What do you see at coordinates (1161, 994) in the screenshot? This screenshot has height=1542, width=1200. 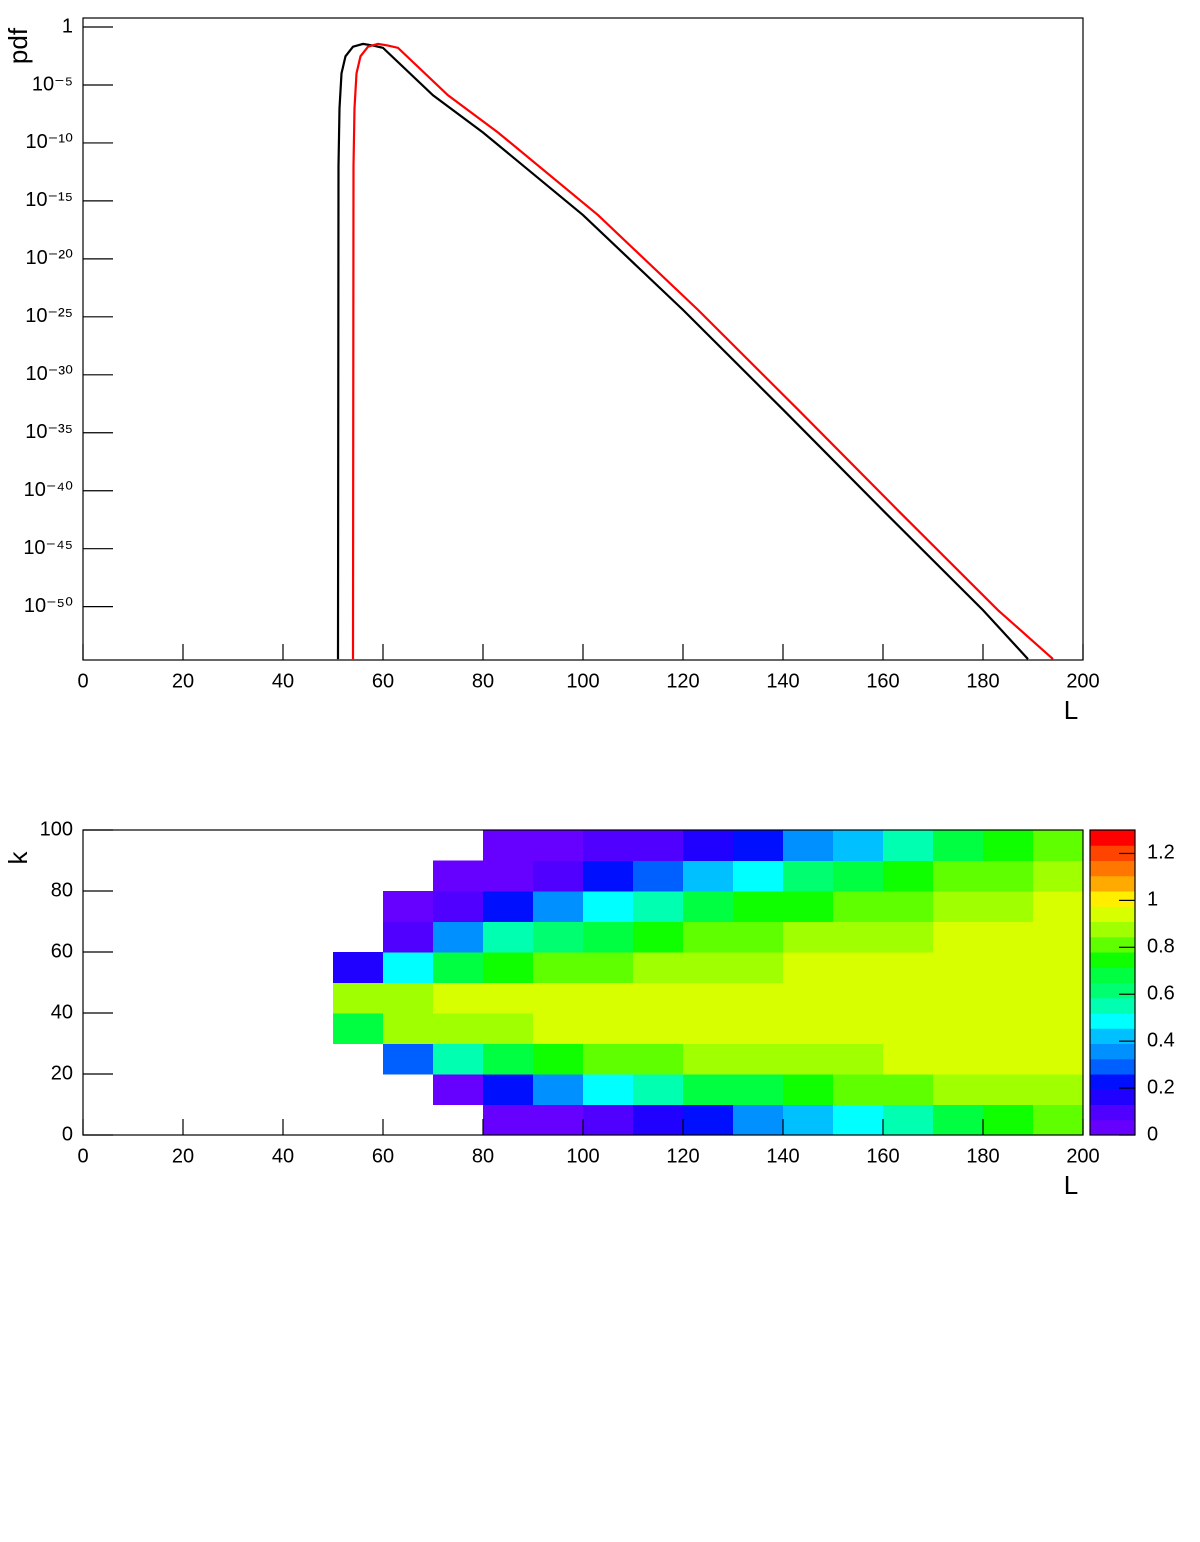 I see `colorbar-tick-label: 0.6` at bounding box center [1161, 994].